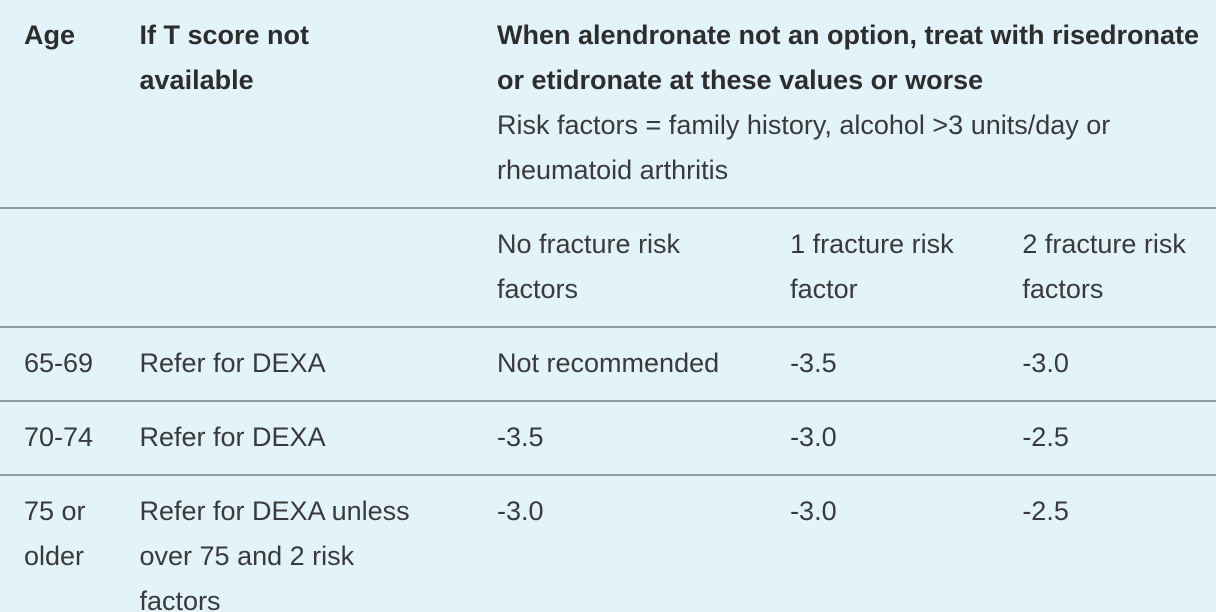  What do you see at coordinates (589, 266) in the screenshot?
I see `subheader-no-risk-label: No fracture risk factors` at bounding box center [589, 266].